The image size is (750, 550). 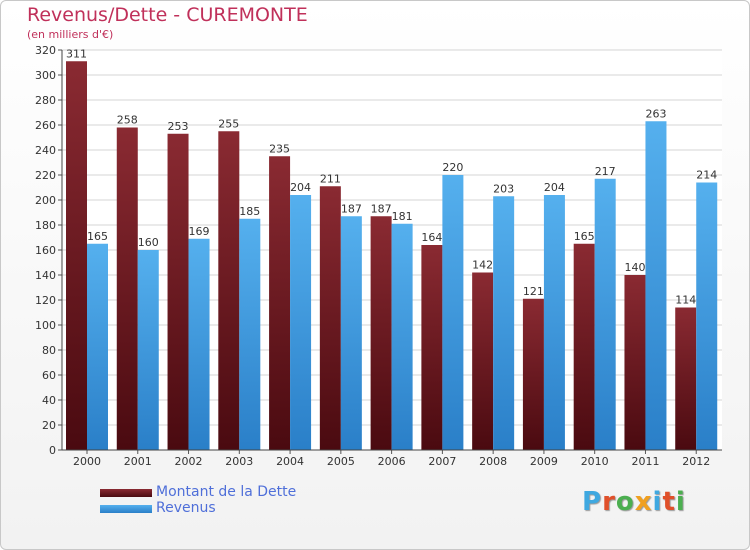 I want to click on x-tick-label: 2001, so click(x=138, y=461).